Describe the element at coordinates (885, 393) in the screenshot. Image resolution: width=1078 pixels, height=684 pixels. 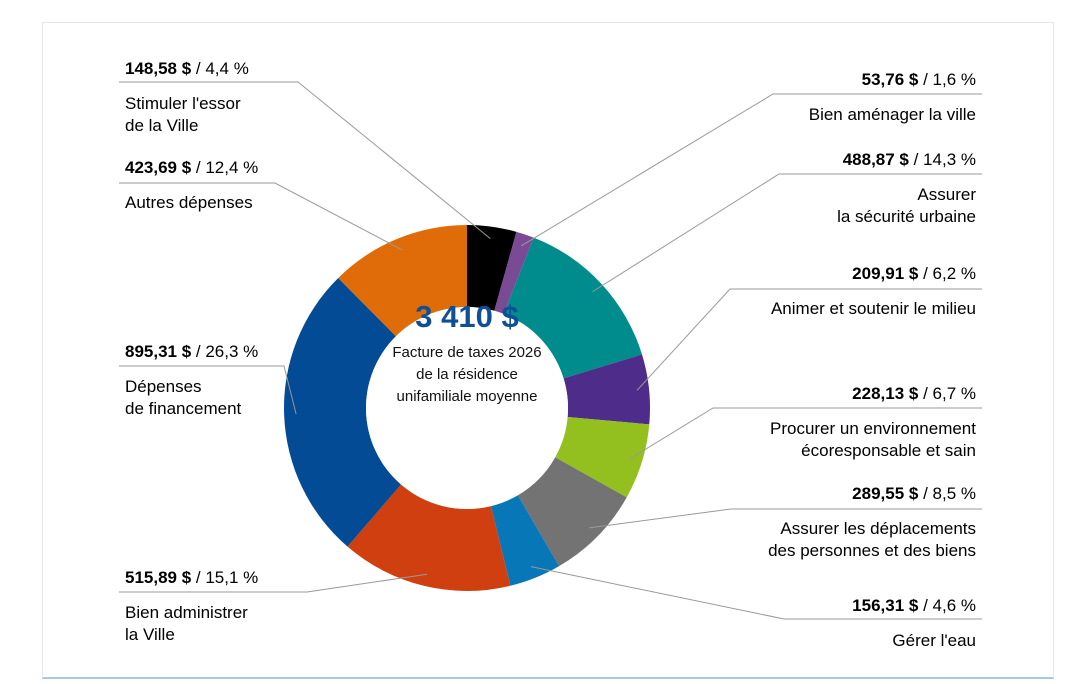
I see `slice-amount: 228,13 $` at that location.